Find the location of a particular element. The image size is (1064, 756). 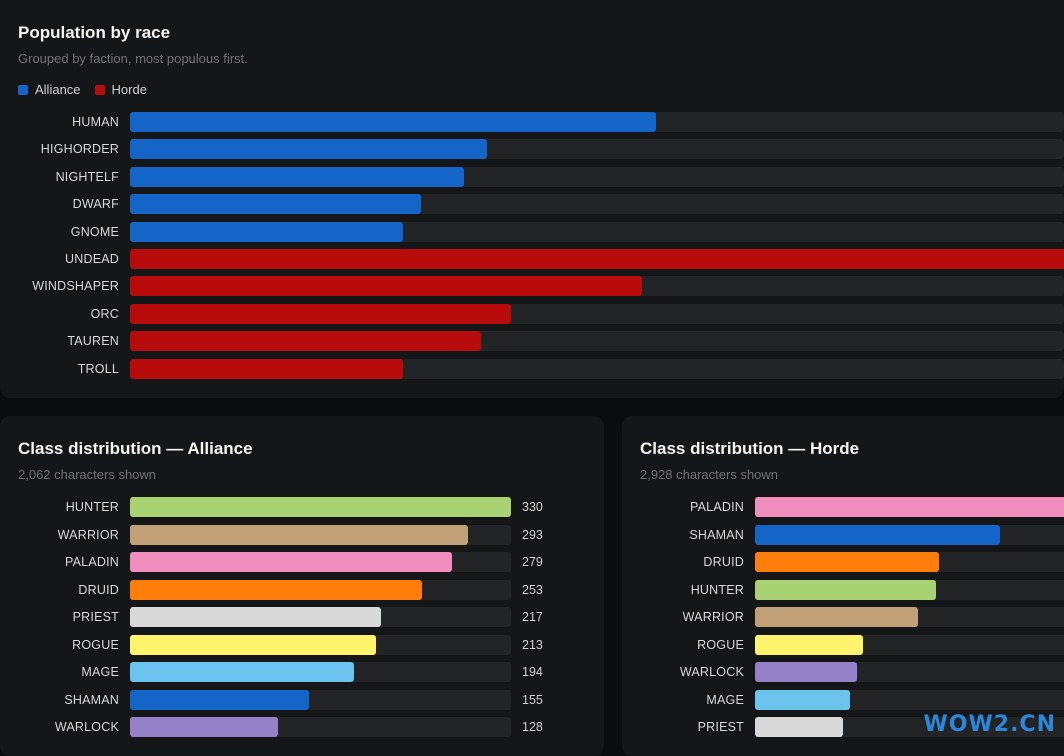

race-bar-dwarf is located at coordinates (276, 204).